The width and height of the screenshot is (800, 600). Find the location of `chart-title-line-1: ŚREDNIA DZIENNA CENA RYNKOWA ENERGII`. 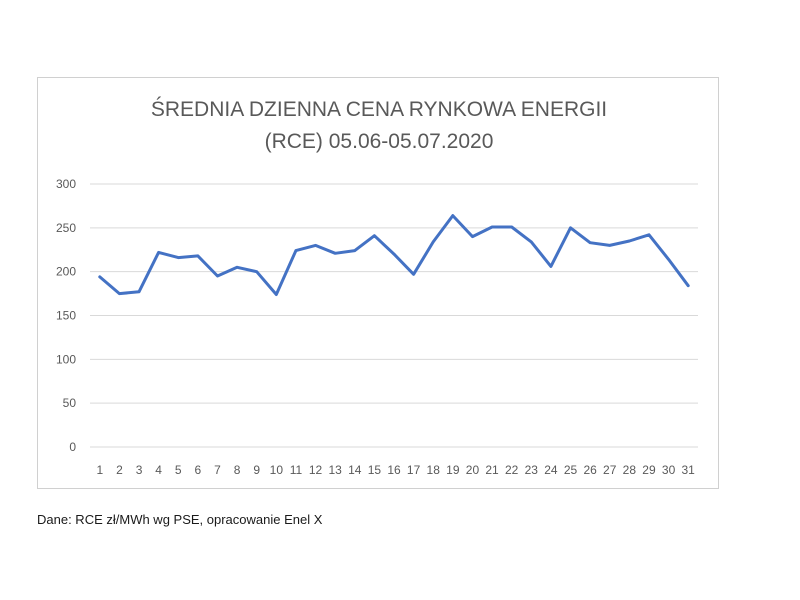

chart-title-line-1: ŚREDNIA DZIENNA CENA RYNKOWA ENERGII is located at coordinates (379, 109).